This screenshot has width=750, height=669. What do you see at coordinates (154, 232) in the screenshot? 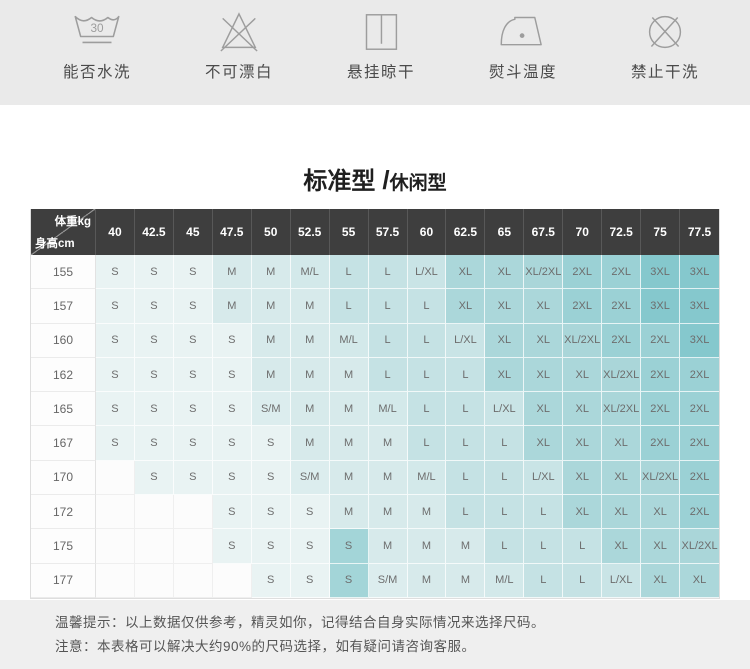
I see `weight-header-cell: 42.5` at bounding box center [154, 232].